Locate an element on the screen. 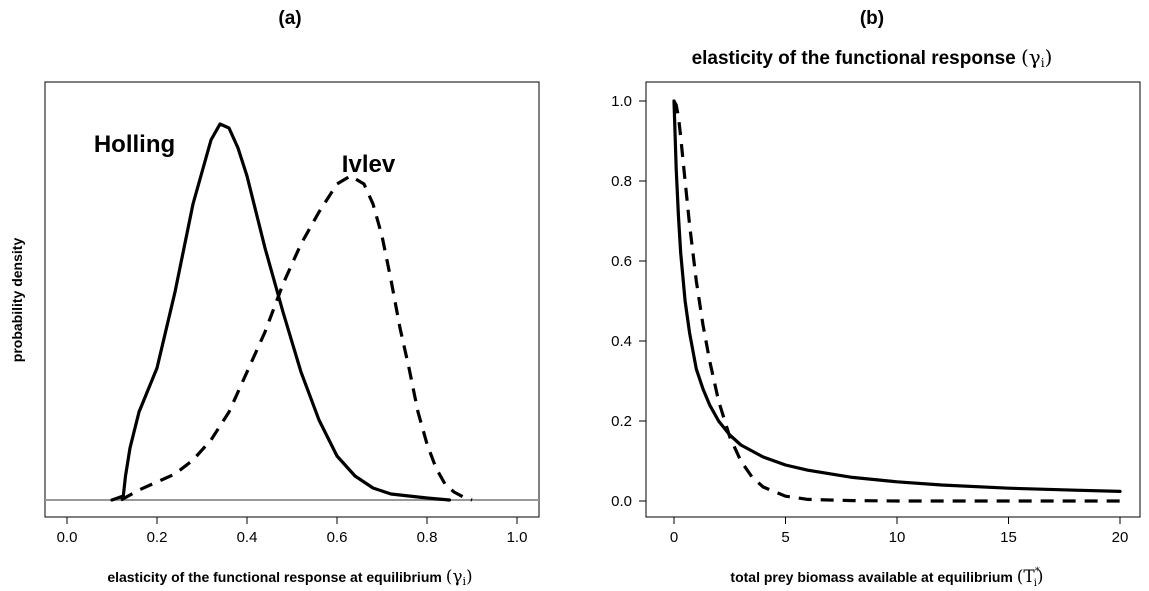  x-tick-label: 5 is located at coordinates (785, 537).